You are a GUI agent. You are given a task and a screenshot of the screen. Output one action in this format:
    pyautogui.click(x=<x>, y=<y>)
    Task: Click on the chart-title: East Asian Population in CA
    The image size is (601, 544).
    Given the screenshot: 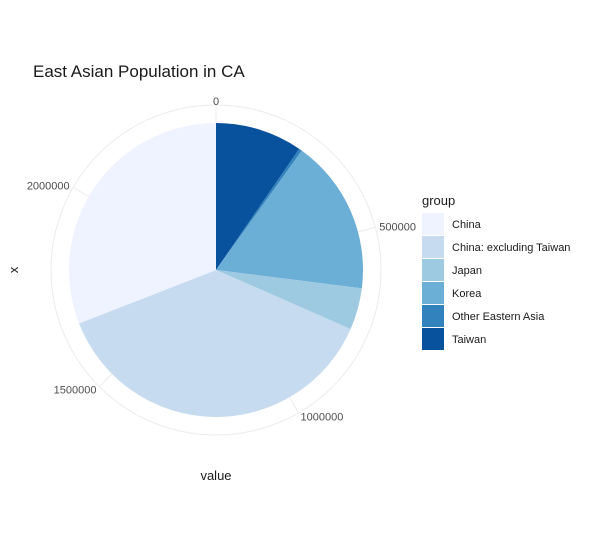 What is the action you would take?
    pyautogui.click(x=139, y=71)
    